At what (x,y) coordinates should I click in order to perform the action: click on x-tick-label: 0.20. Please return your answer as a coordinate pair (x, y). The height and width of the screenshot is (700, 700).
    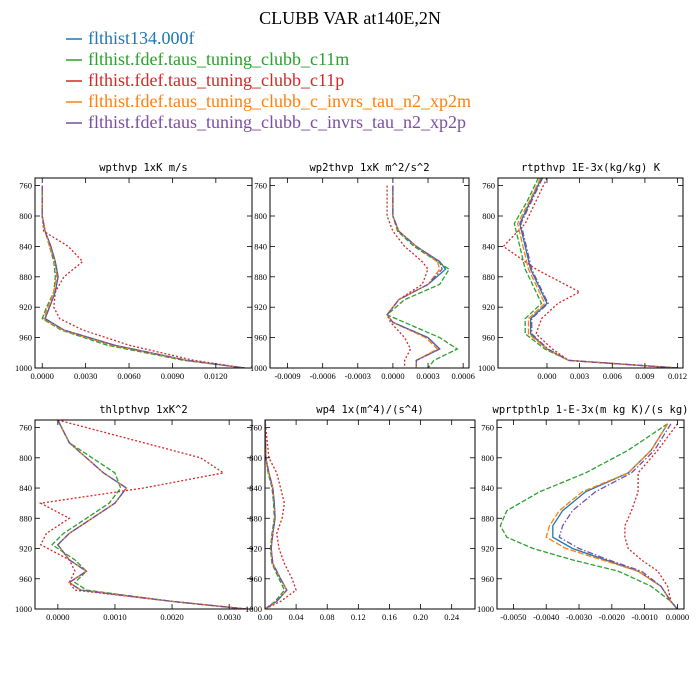
    Looking at the image, I should click on (420, 617).